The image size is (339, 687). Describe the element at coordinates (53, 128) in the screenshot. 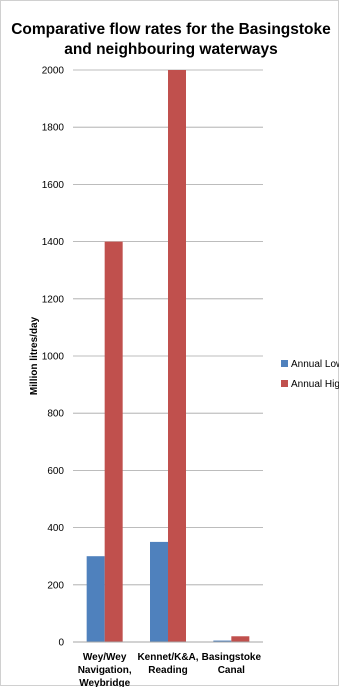

I see `y-tick-label: 1800` at that location.